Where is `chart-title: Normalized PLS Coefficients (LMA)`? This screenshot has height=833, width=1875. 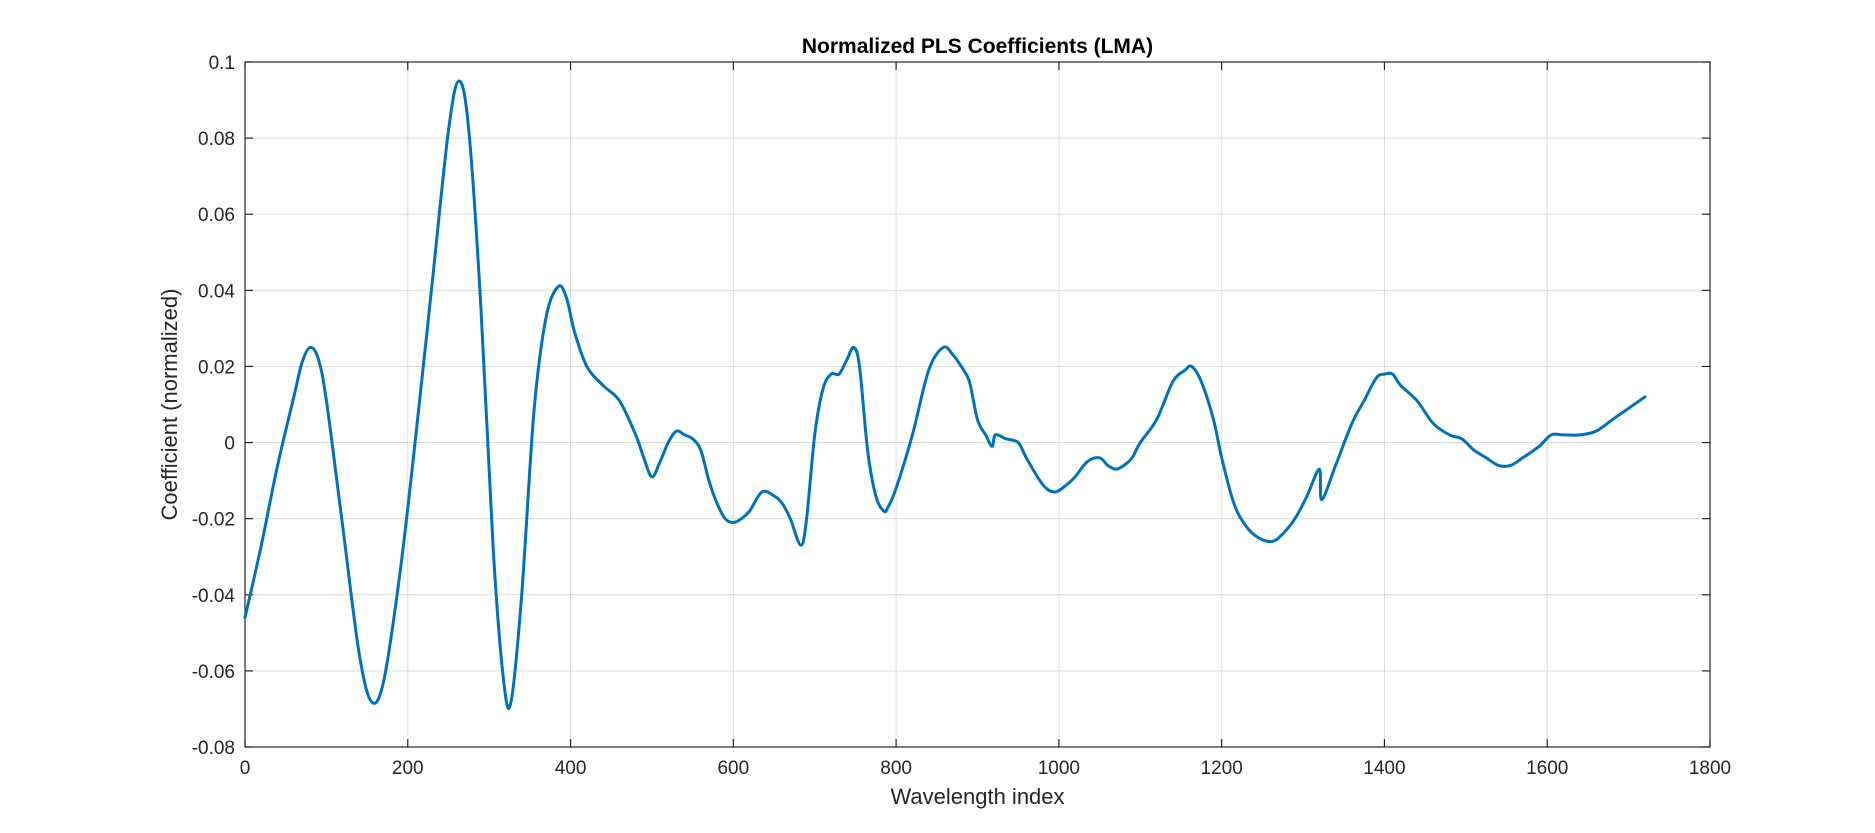 chart-title: Normalized PLS Coefficients (LMA) is located at coordinates (977, 46).